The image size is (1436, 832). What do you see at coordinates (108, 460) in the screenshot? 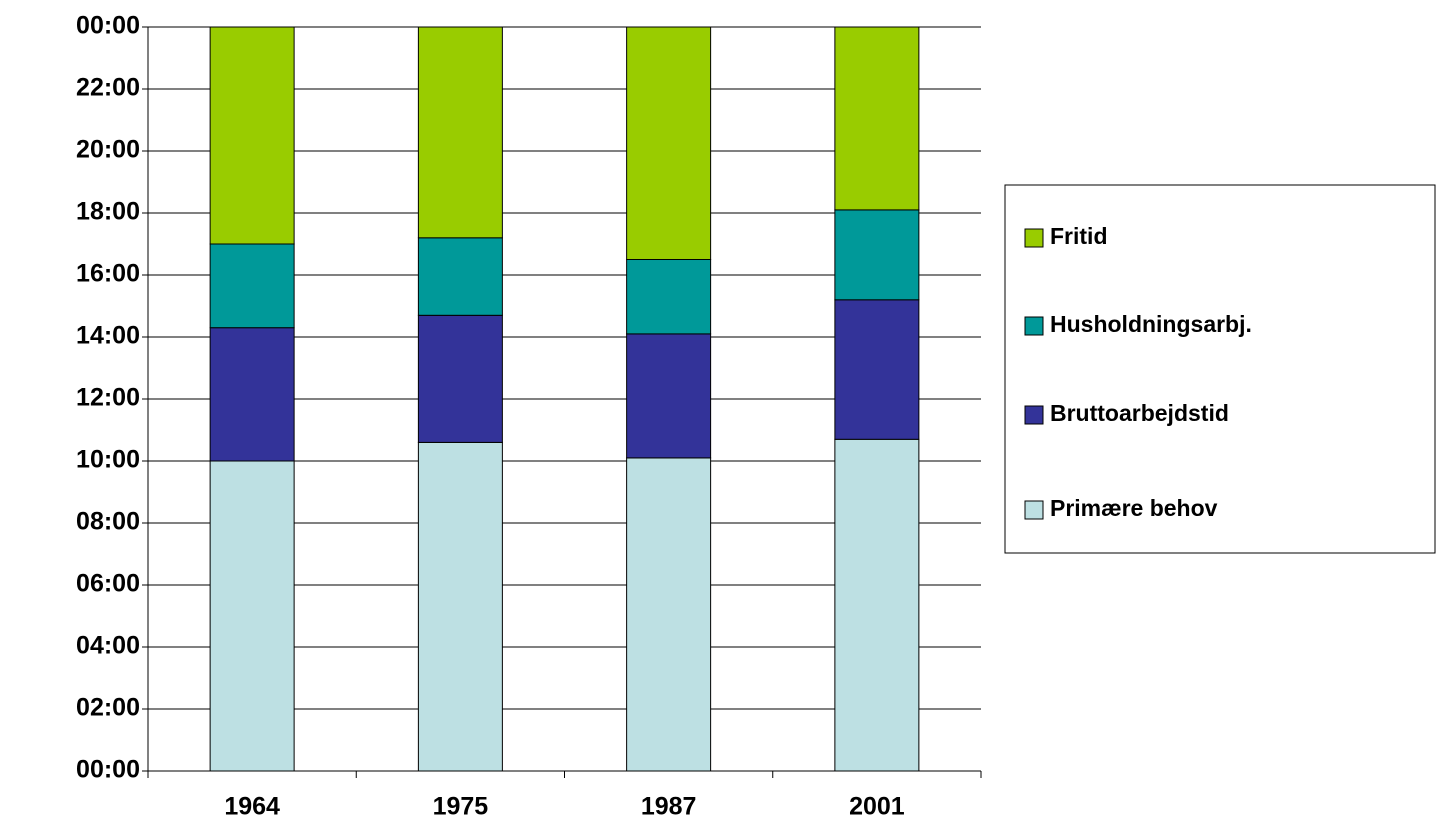
I see `y-tick-label: 10:00` at bounding box center [108, 460].